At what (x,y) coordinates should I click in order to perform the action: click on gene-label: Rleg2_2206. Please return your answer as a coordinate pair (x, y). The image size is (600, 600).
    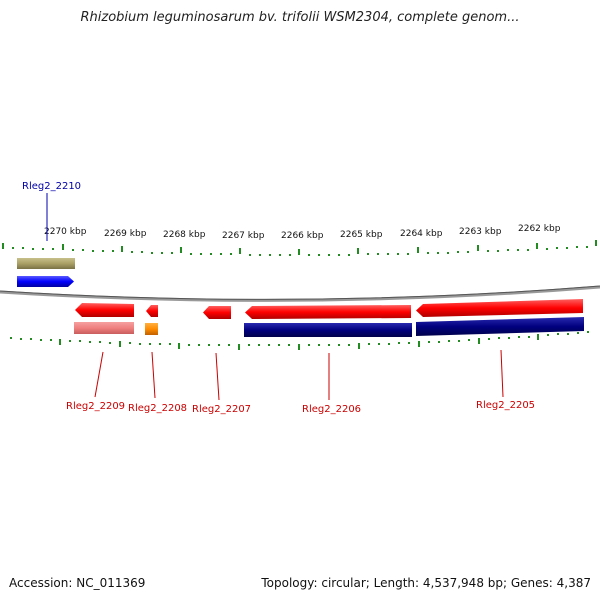
    Looking at the image, I should click on (331, 409).